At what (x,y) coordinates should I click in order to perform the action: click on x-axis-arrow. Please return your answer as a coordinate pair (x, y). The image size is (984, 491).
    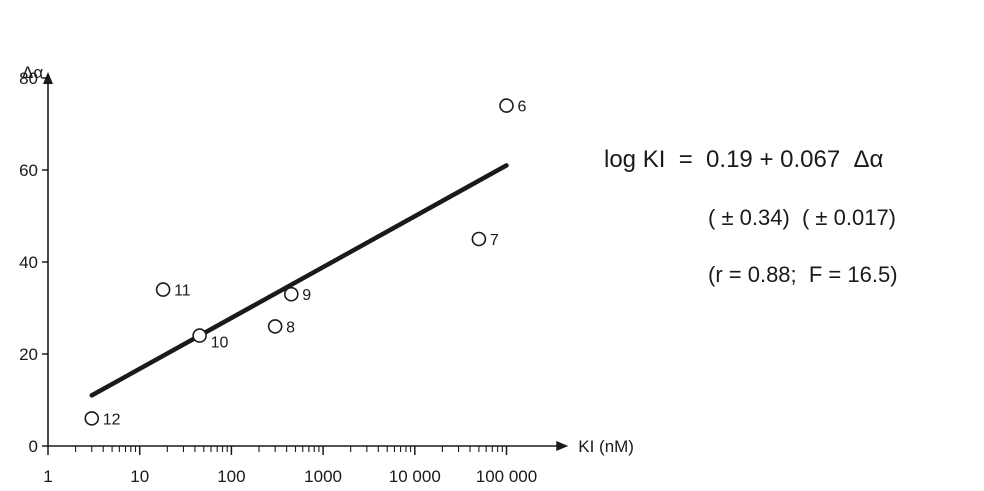
    Looking at the image, I should click on (562, 446).